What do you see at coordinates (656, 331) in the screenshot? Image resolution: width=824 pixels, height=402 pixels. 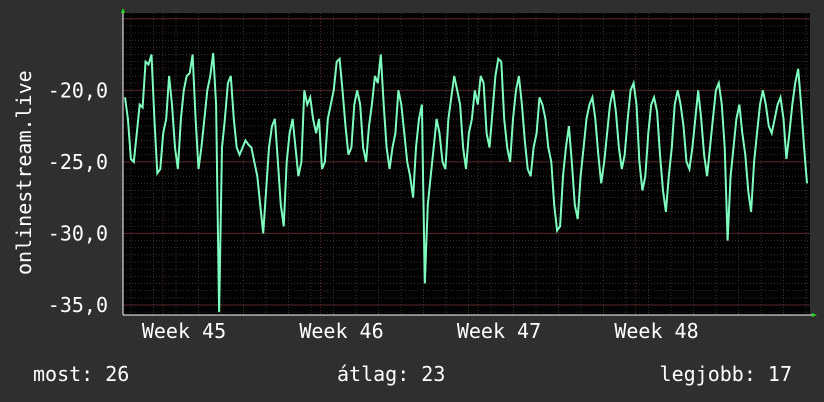 I see `x-tick-label: Week 48` at bounding box center [656, 331].